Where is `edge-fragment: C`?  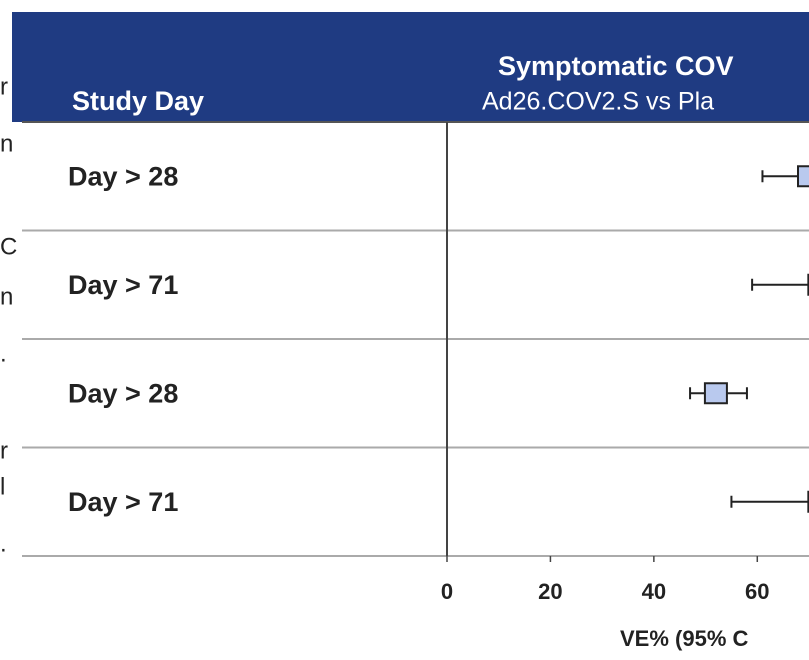 edge-fragment: C is located at coordinates (8, 246).